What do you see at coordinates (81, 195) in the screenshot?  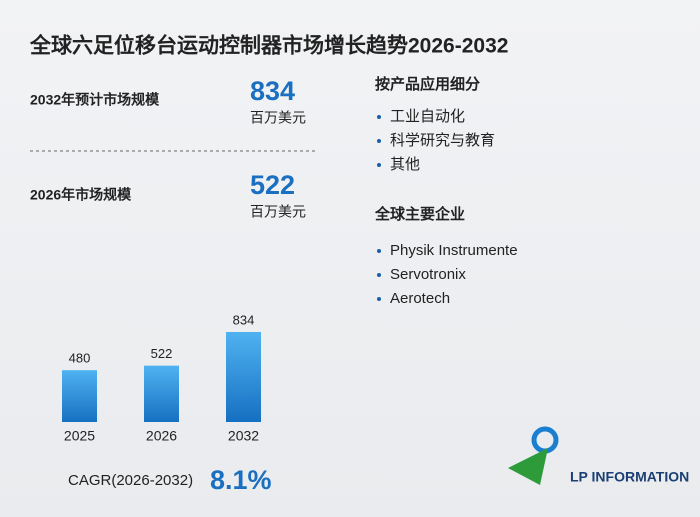 I see `stat-label: 2026年市场规模` at bounding box center [81, 195].